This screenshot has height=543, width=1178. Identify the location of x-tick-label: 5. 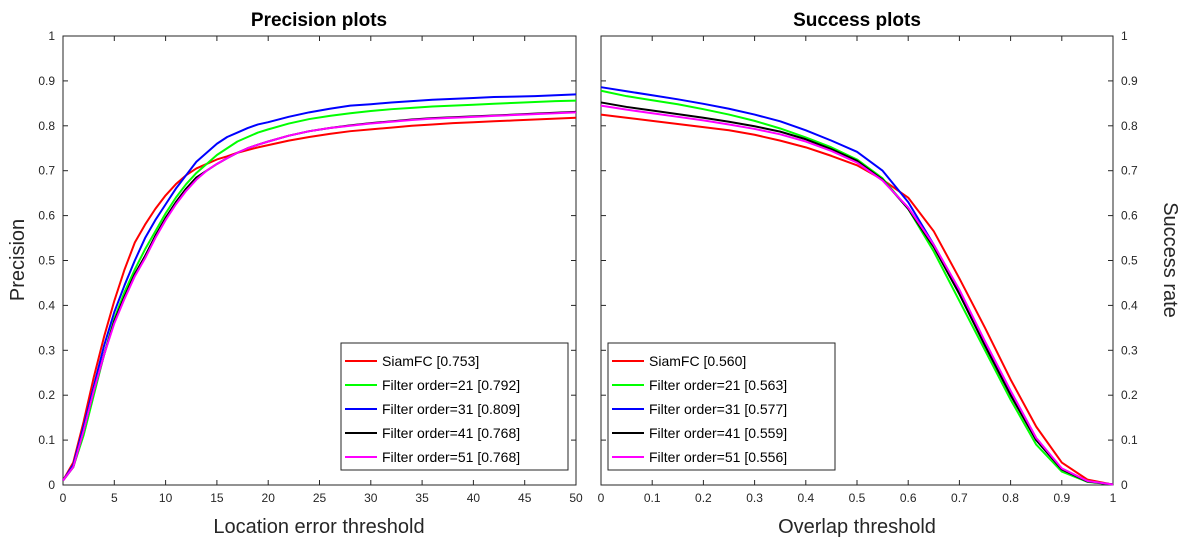
(114, 498).